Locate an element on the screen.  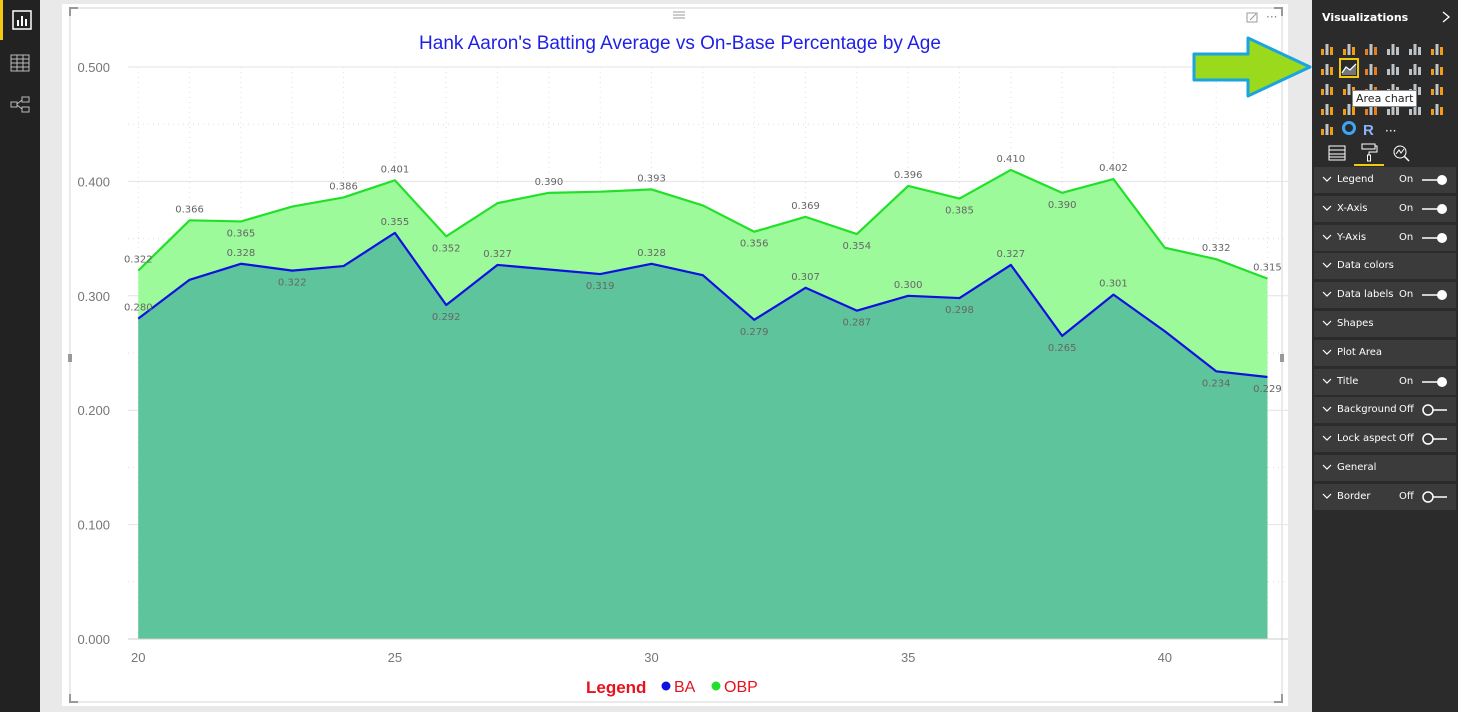
more-icon: ··· is located at coordinates (1393, 129).